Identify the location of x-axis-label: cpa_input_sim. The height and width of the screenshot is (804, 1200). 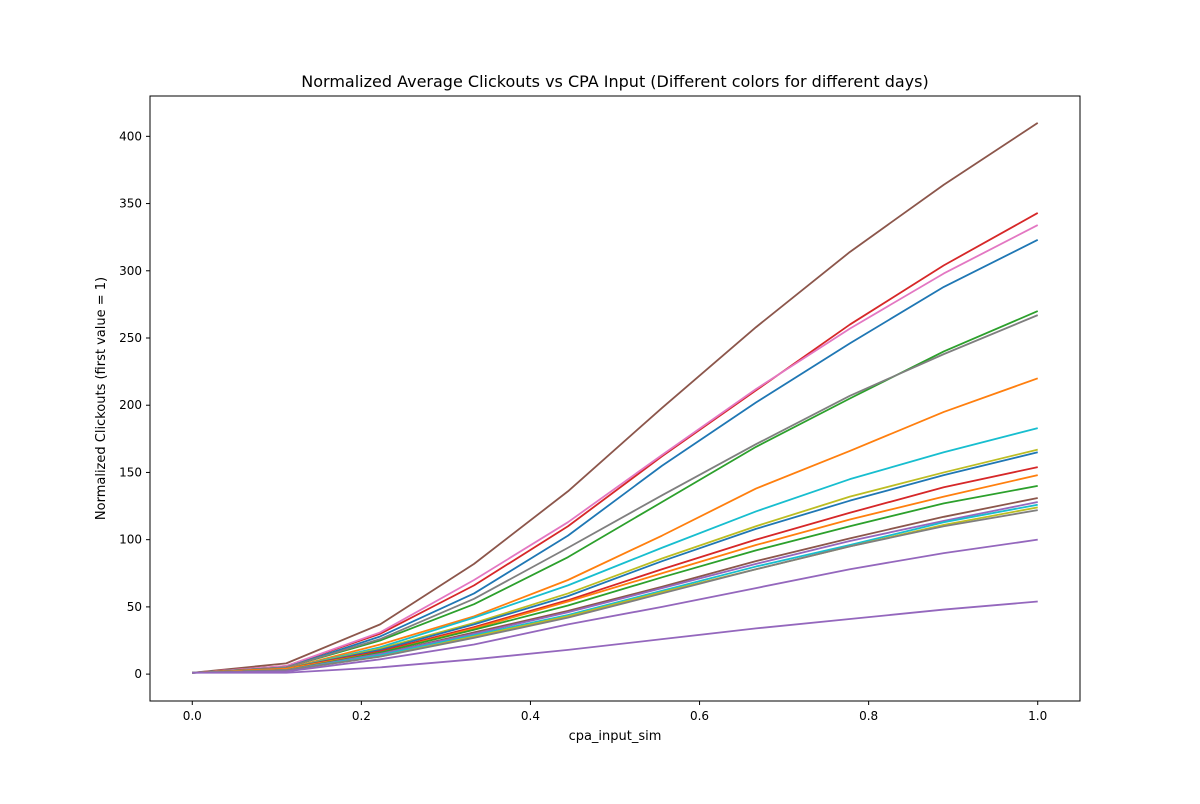
(615, 736).